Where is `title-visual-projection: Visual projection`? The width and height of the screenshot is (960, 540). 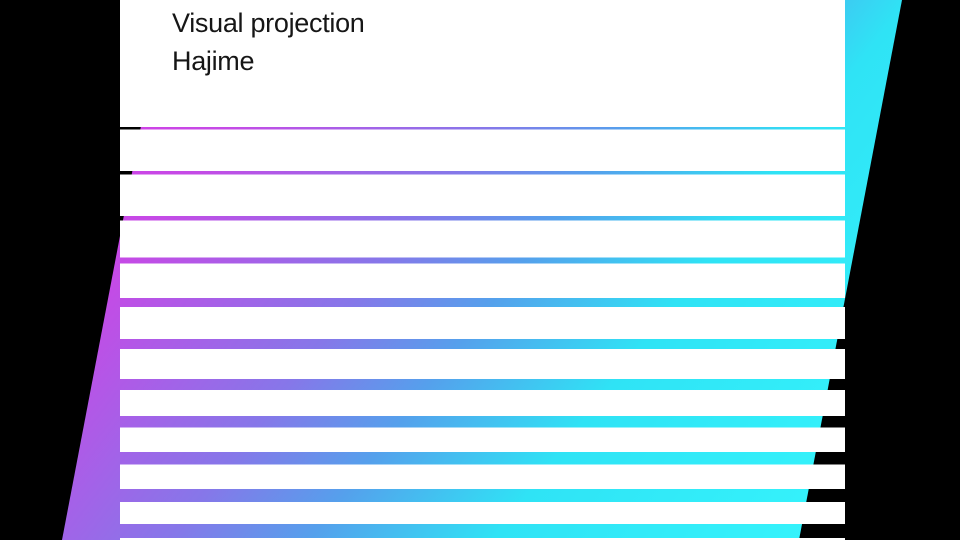 title-visual-projection: Visual projection is located at coordinates (268, 23).